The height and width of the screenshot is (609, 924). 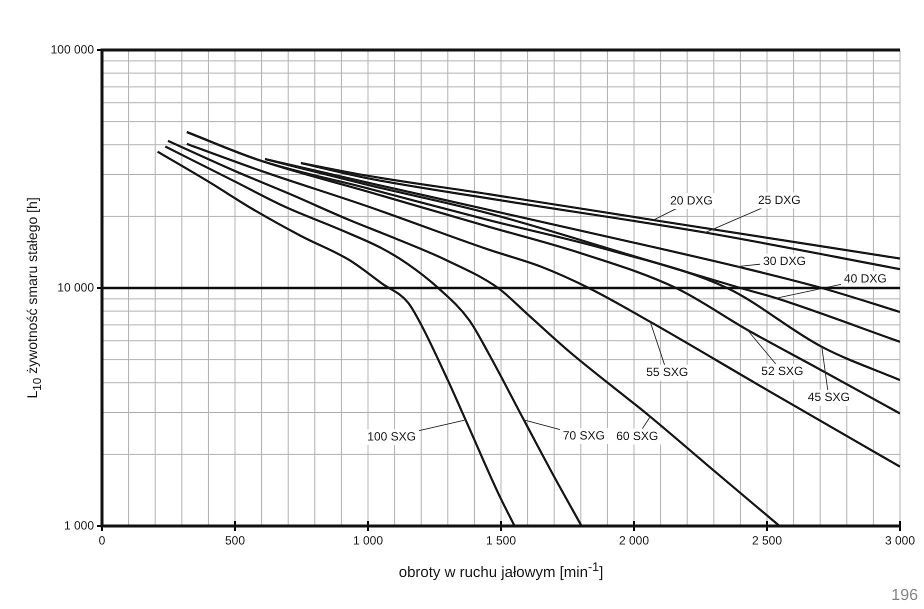 What do you see at coordinates (501, 570) in the screenshot?
I see `x-axis-title: obroty w ruchu jałowym [min$^{-1}$]` at bounding box center [501, 570].